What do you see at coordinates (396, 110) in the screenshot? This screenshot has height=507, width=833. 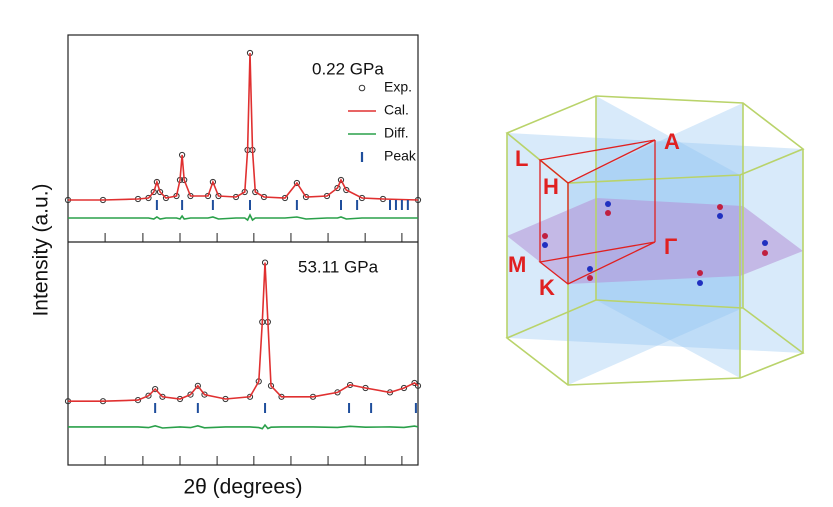 I see `legend-label: Cal.` at bounding box center [396, 110].